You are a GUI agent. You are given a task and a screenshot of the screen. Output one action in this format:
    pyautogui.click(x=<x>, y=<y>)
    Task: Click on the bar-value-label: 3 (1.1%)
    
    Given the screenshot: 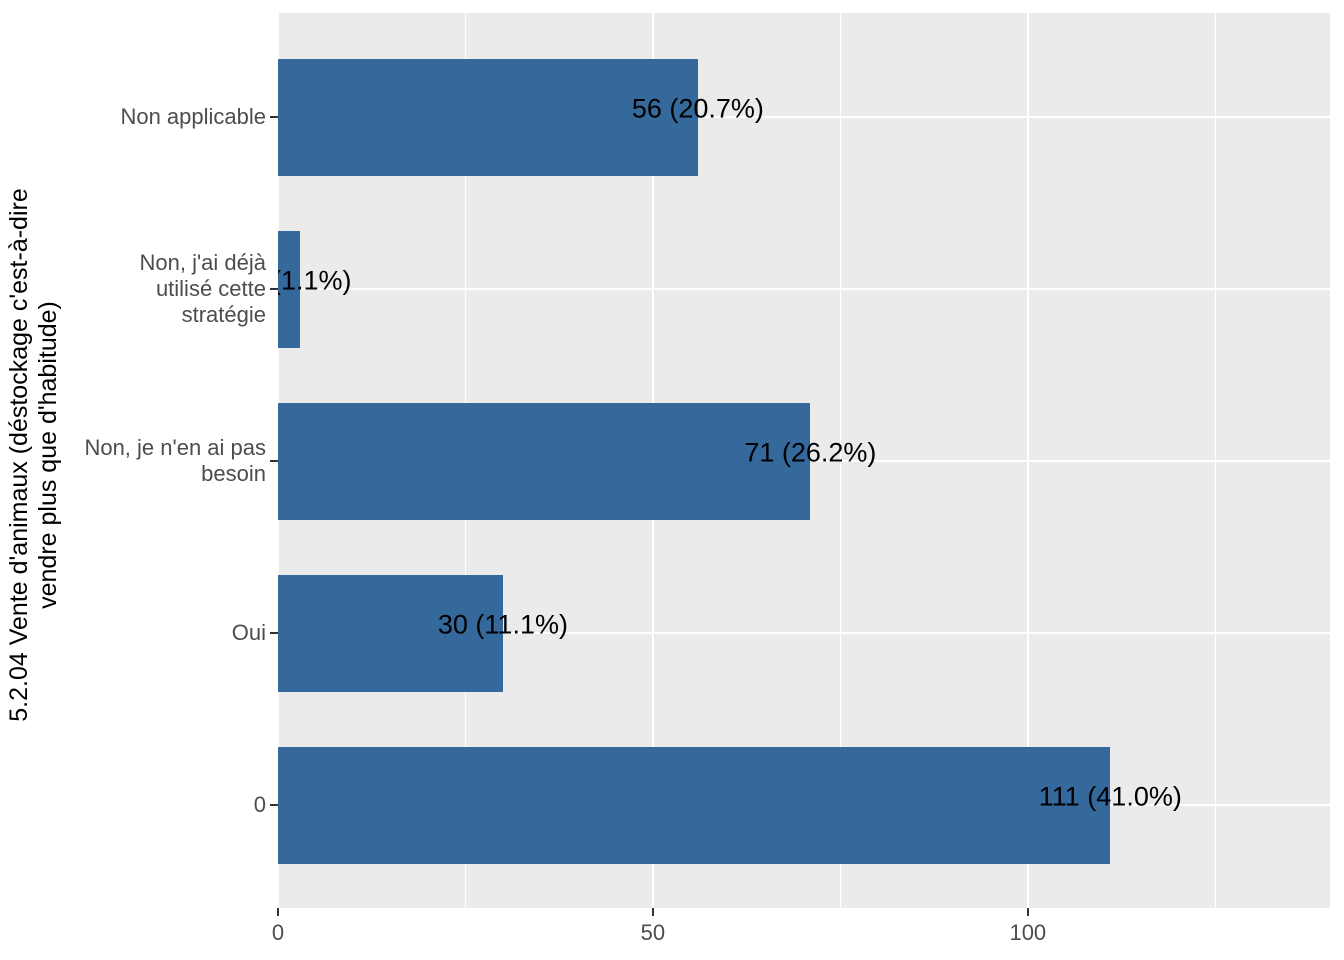 What is the action you would take?
    pyautogui.click(x=315, y=280)
    